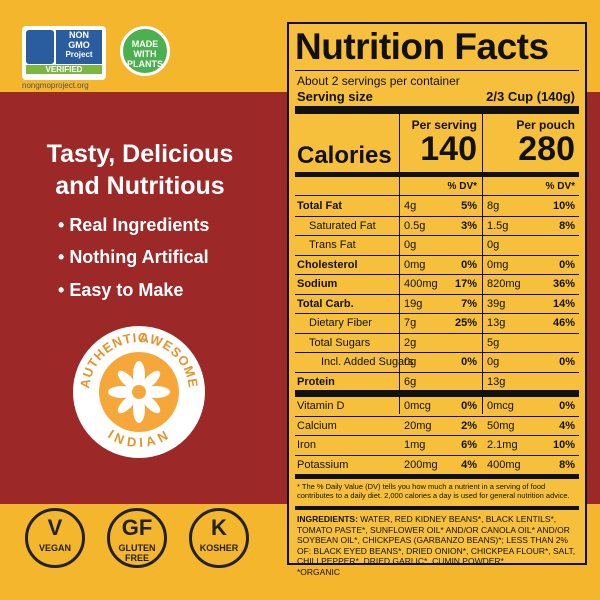  Describe the element at coordinates (145, 54) in the screenshot. I see `badge-text: WITH` at that location.